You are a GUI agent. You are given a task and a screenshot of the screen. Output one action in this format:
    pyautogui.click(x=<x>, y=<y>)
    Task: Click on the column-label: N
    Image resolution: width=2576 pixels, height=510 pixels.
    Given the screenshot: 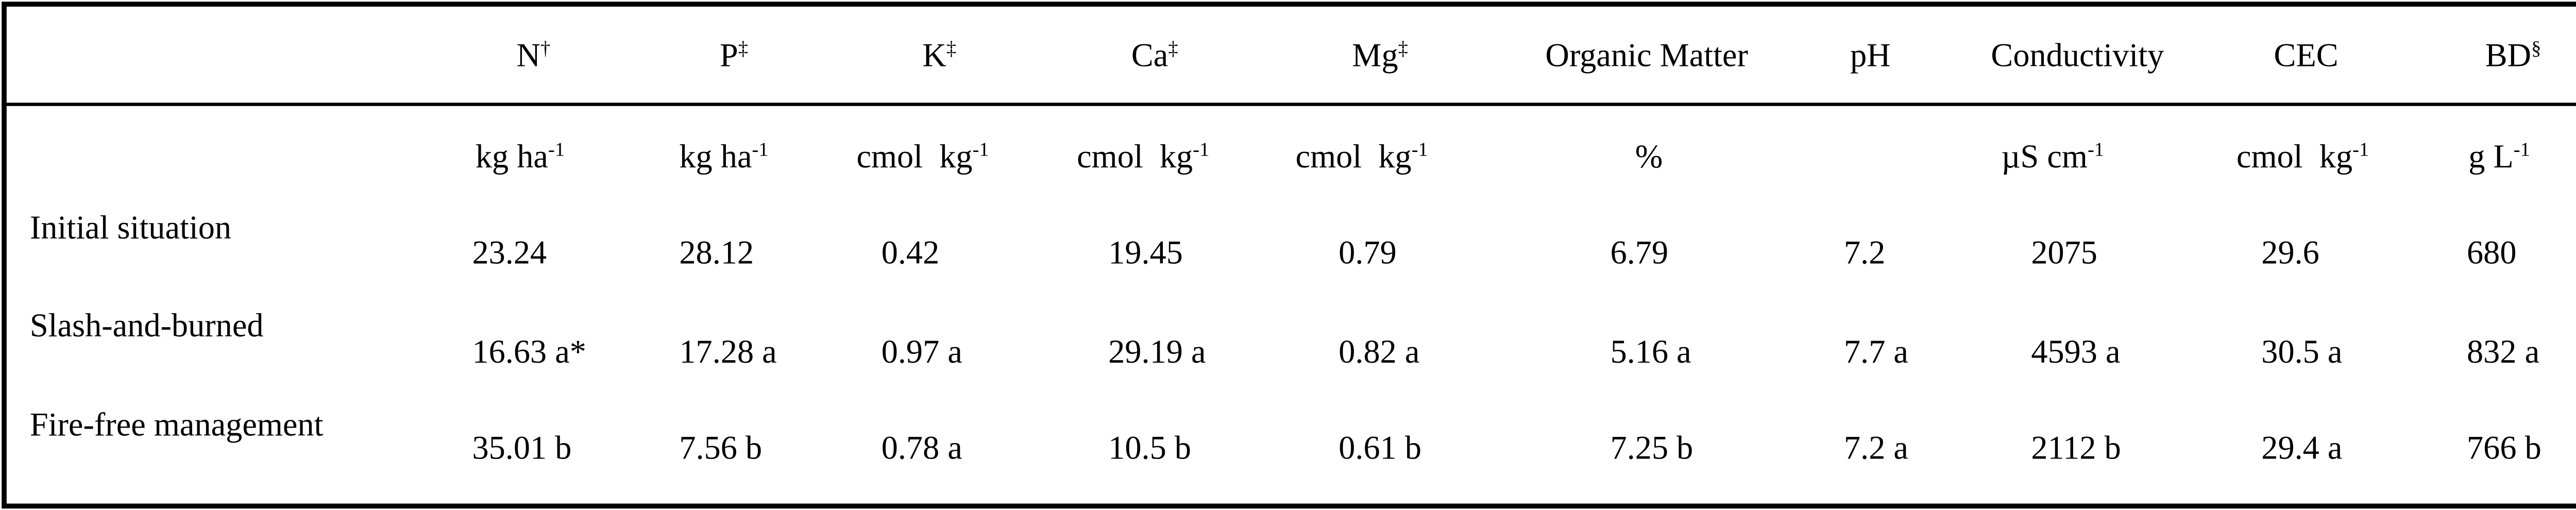 What is the action you would take?
    pyautogui.click(x=529, y=56)
    